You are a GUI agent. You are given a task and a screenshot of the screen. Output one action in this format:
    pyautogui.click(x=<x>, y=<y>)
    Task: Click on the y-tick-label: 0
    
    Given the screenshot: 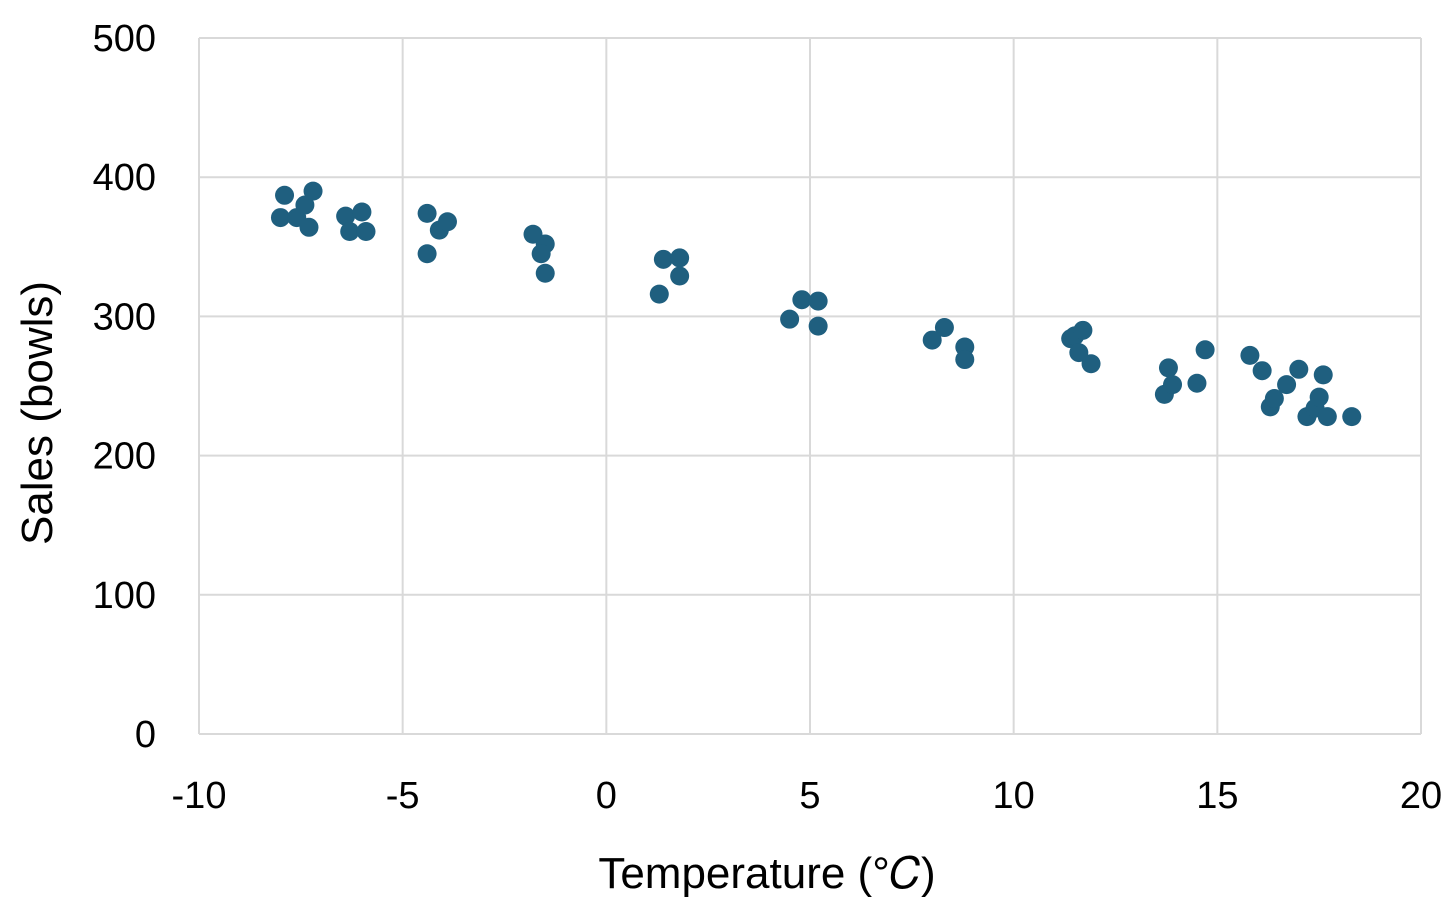 What is the action you would take?
    pyautogui.click(x=145, y=735)
    